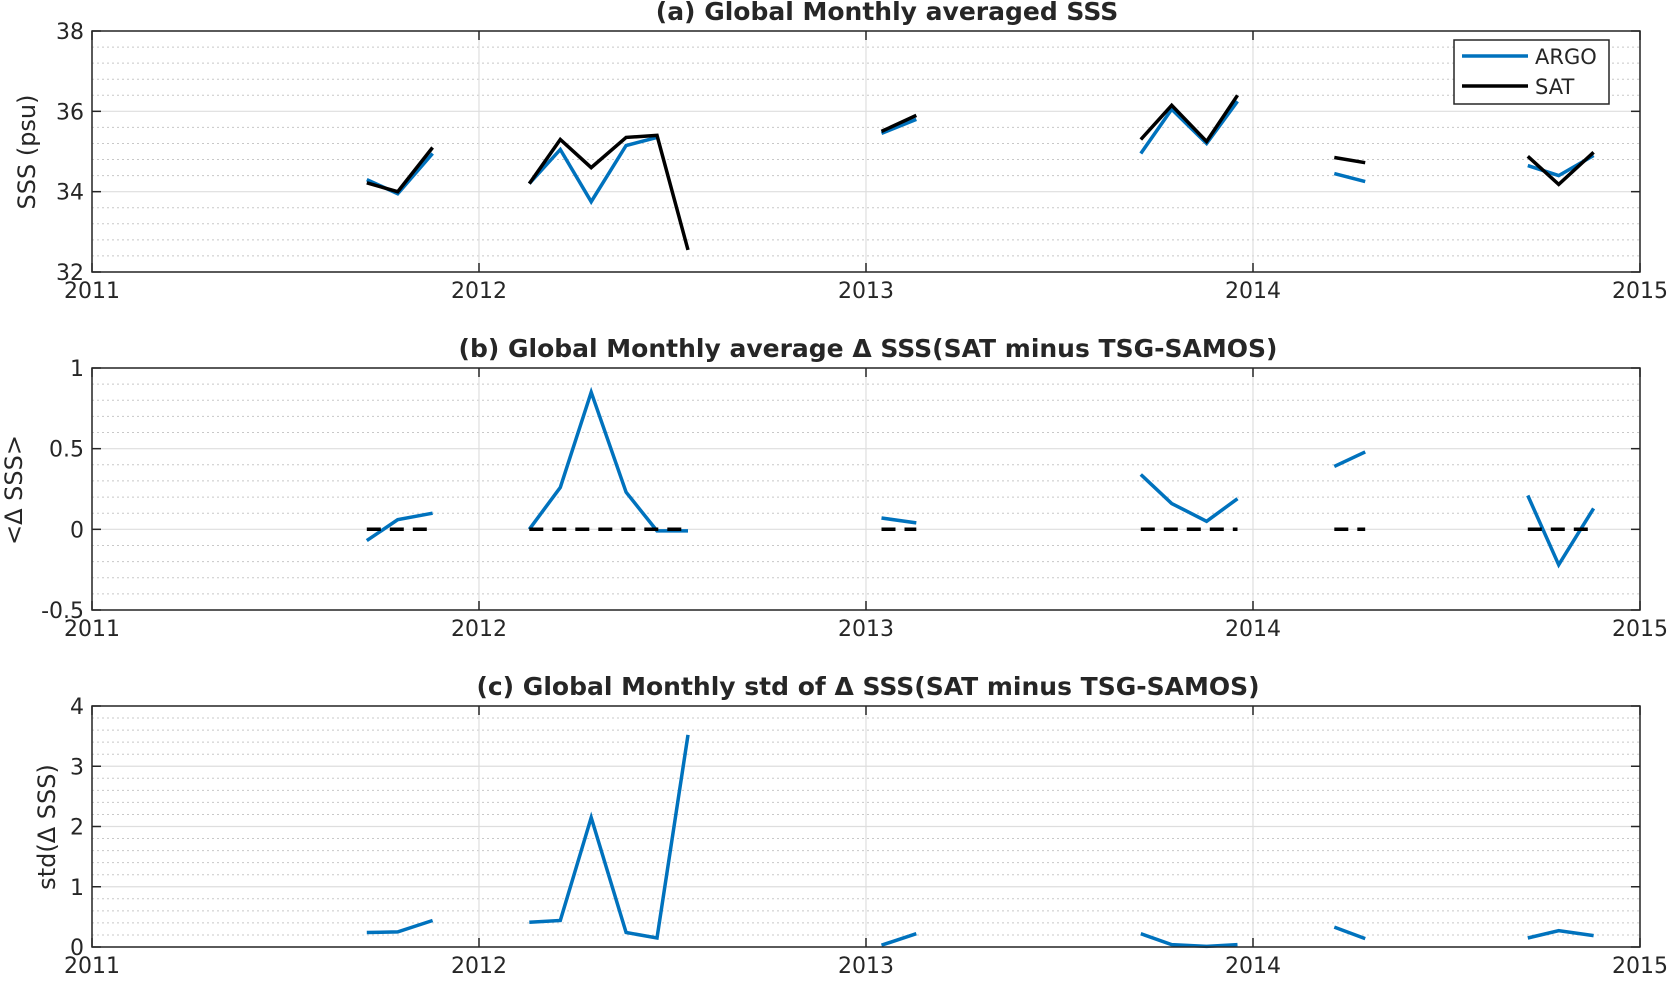  Describe the element at coordinates (77, 828) in the screenshot. I see `y-tick-label: 2` at that location.